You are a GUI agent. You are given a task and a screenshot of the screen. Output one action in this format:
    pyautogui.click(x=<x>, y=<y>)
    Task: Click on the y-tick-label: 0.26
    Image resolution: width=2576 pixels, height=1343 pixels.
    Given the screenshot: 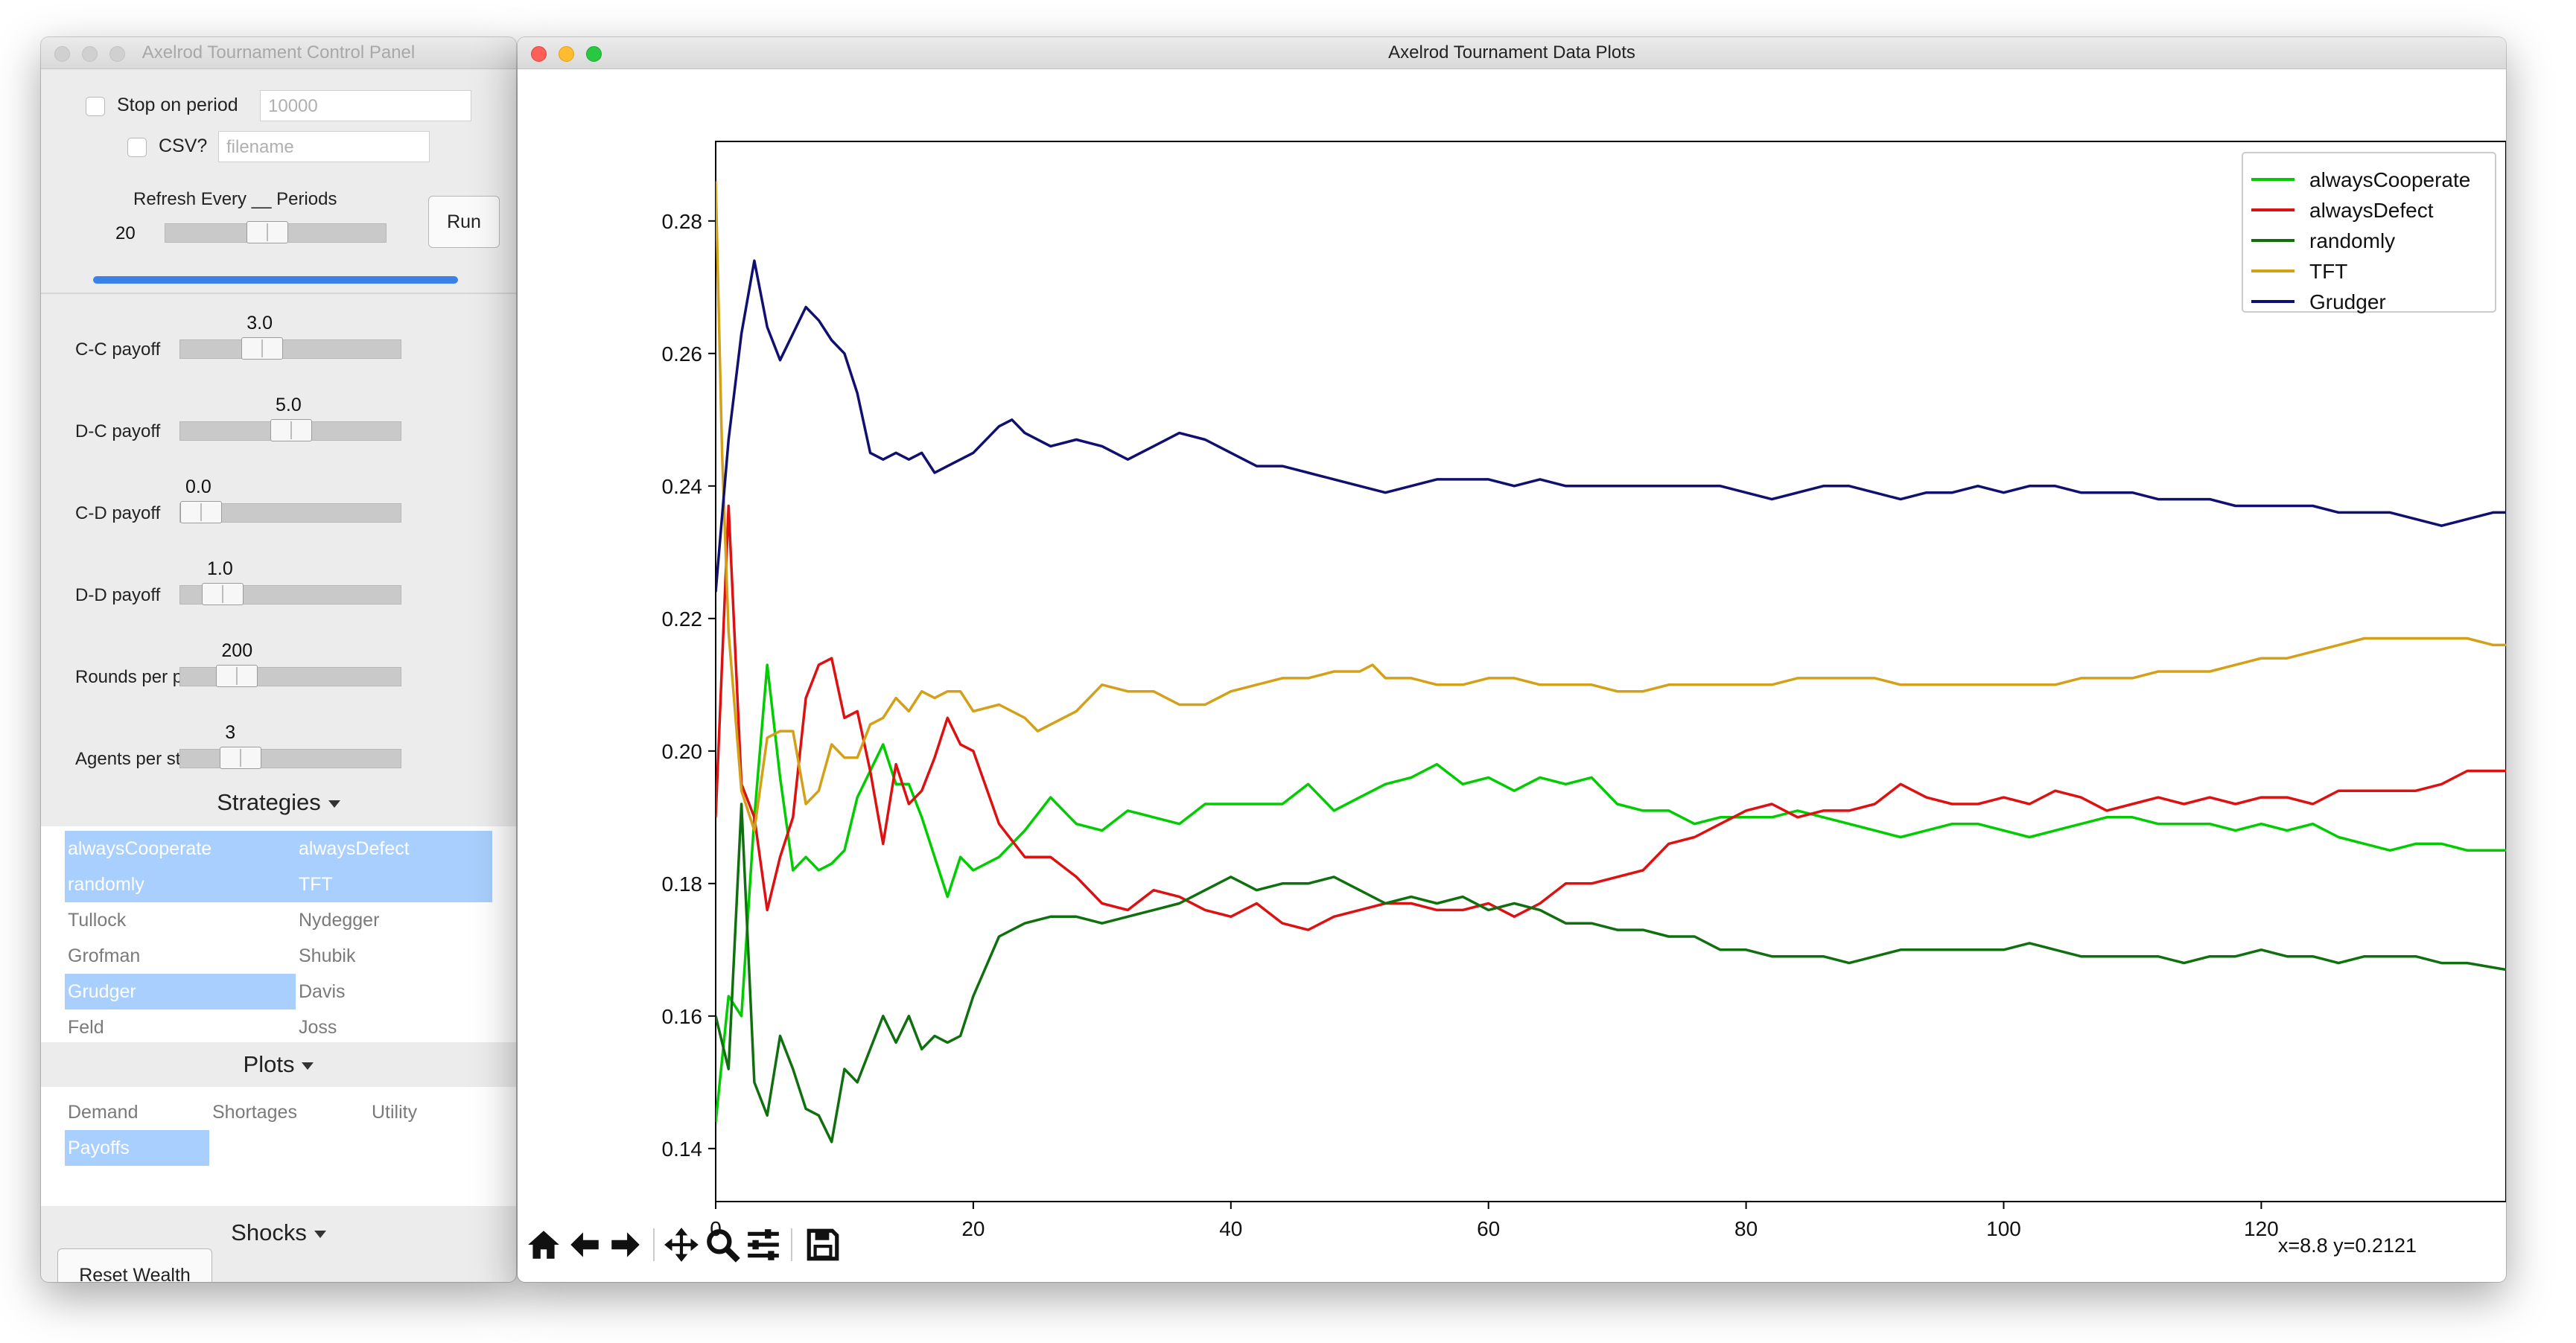 What is the action you would take?
    pyautogui.click(x=682, y=354)
    